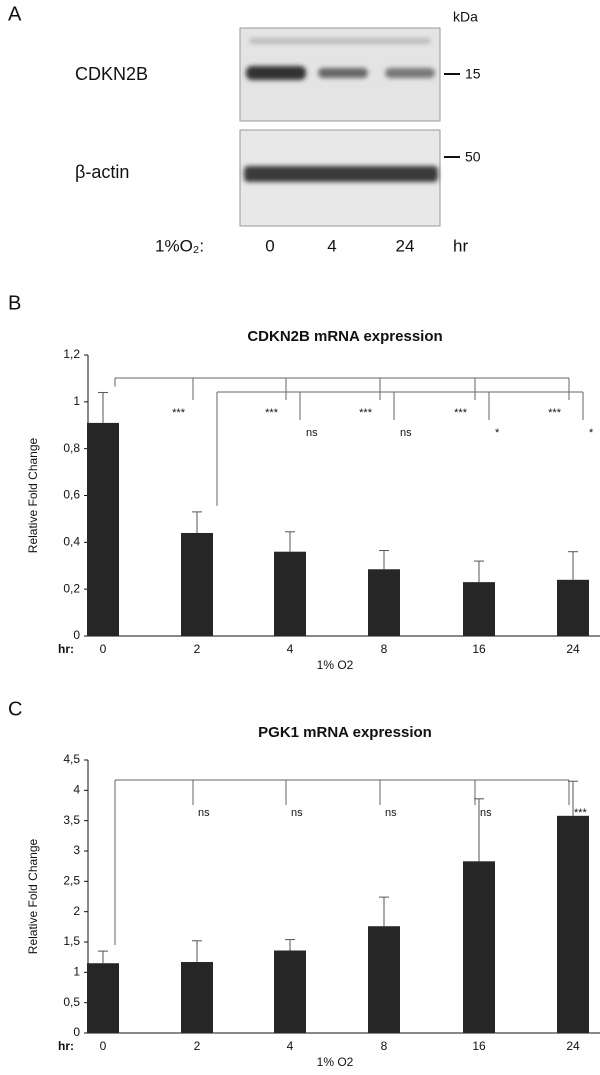 The height and width of the screenshot is (1075, 600). Describe the element at coordinates (76, 790) in the screenshot. I see `y-tick-label: 4` at that location.